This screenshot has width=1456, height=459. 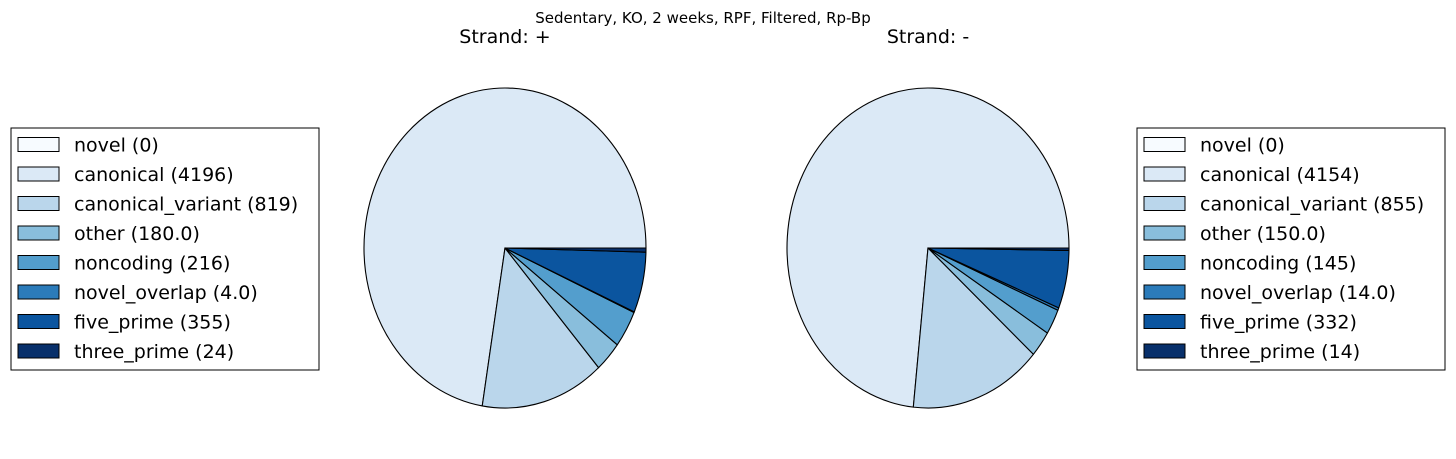 I want to click on legend-label-right-7: three_prime (14), so click(x=1280, y=352).